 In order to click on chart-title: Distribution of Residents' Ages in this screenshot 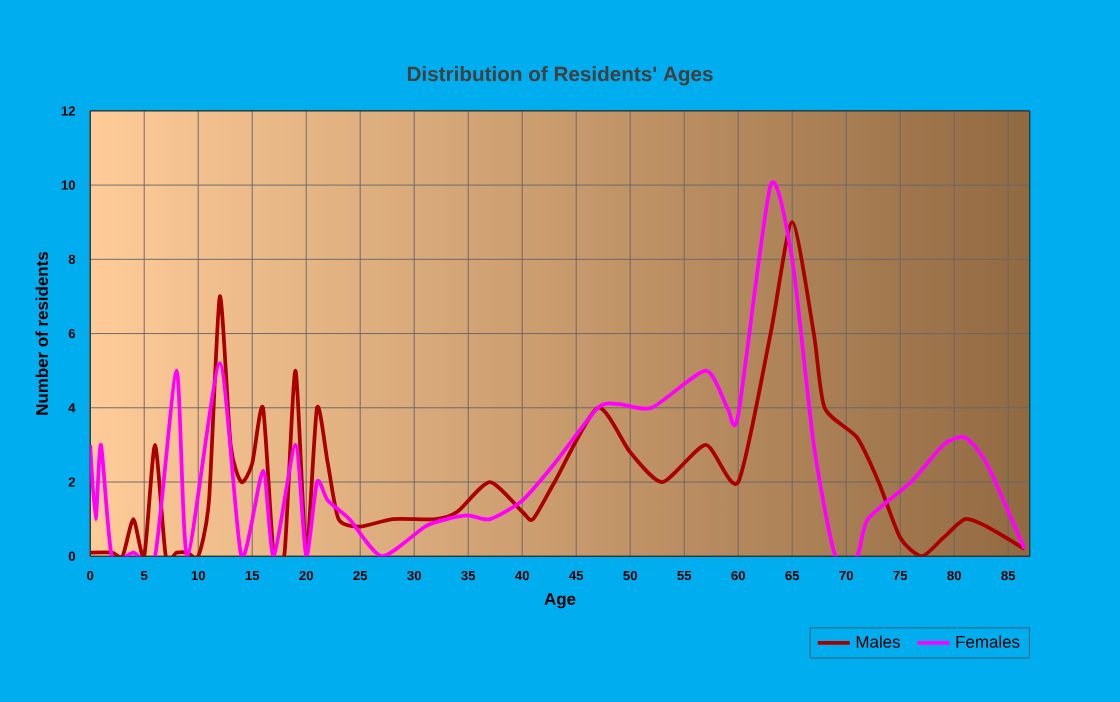, I will do `click(560, 75)`.